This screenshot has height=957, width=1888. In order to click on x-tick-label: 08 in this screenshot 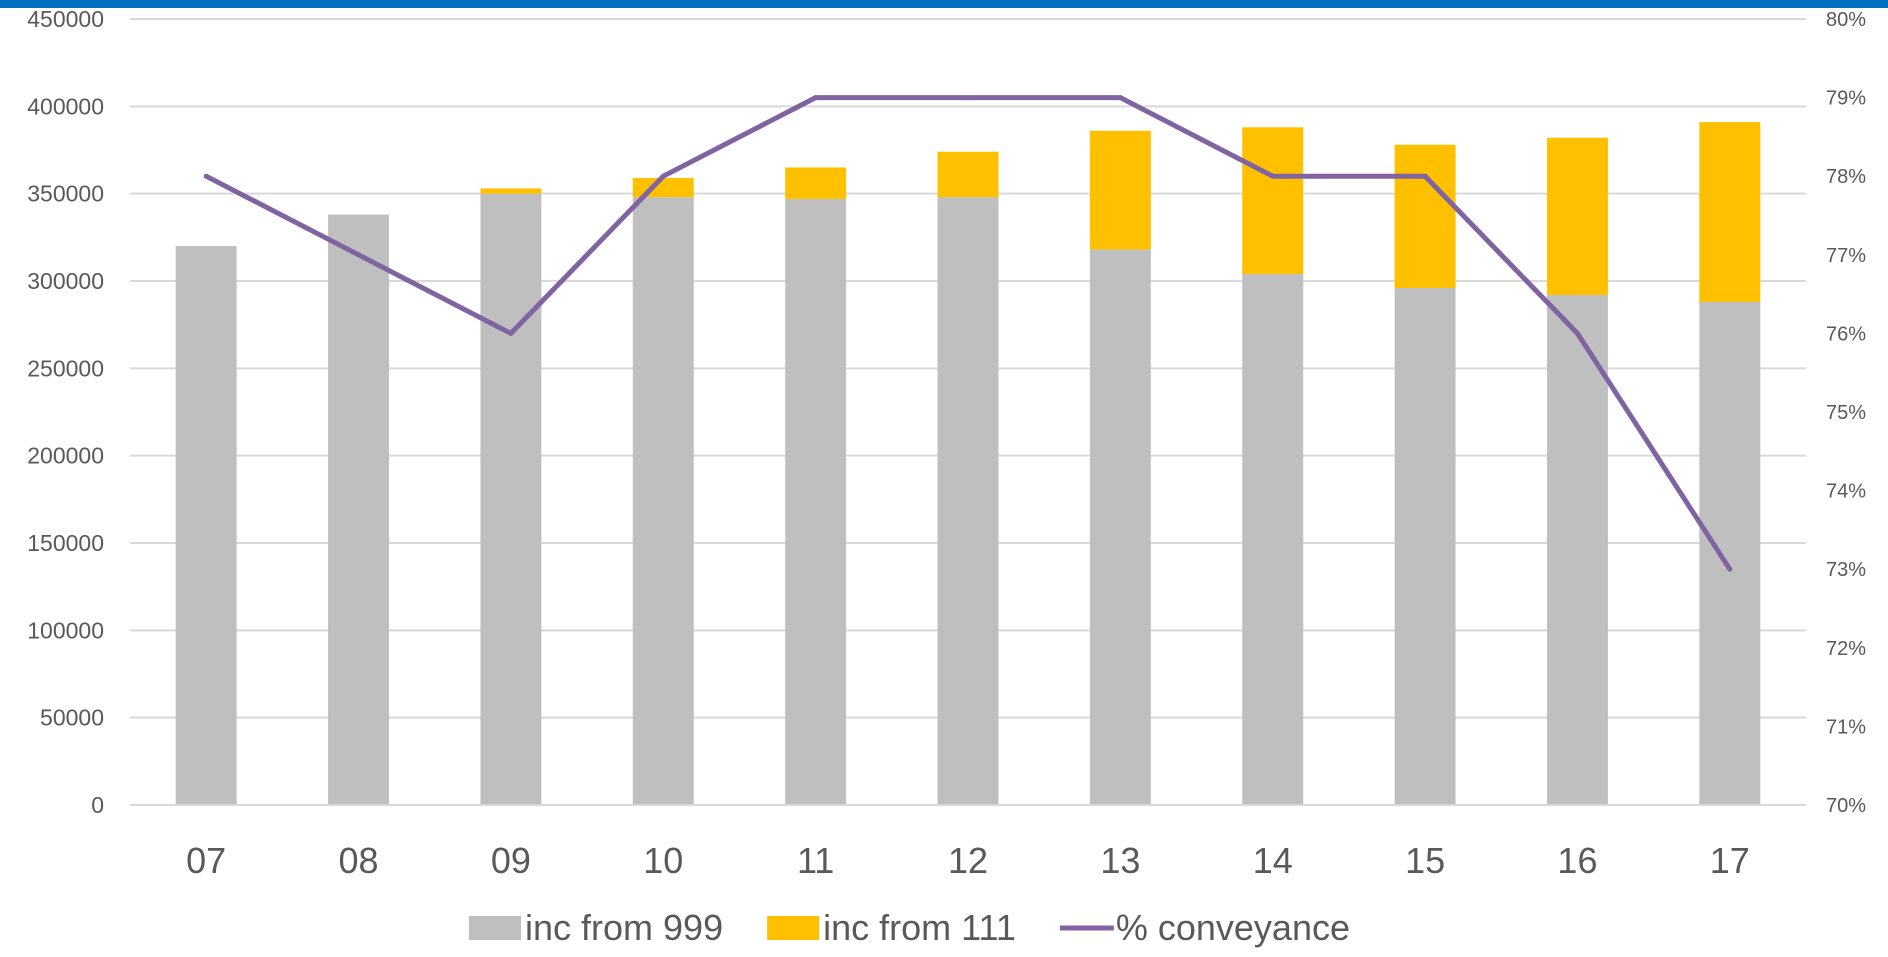, I will do `click(359, 860)`.